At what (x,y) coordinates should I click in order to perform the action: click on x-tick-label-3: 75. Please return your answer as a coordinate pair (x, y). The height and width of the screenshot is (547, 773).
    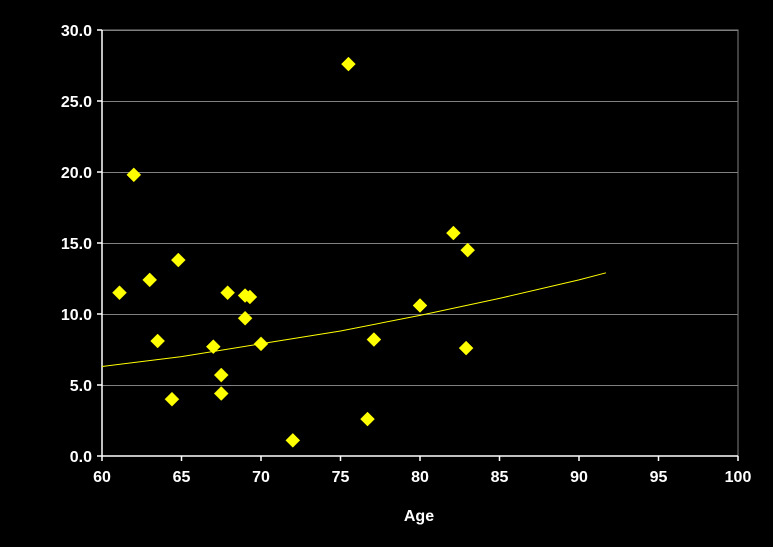
    Looking at the image, I should click on (341, 477).